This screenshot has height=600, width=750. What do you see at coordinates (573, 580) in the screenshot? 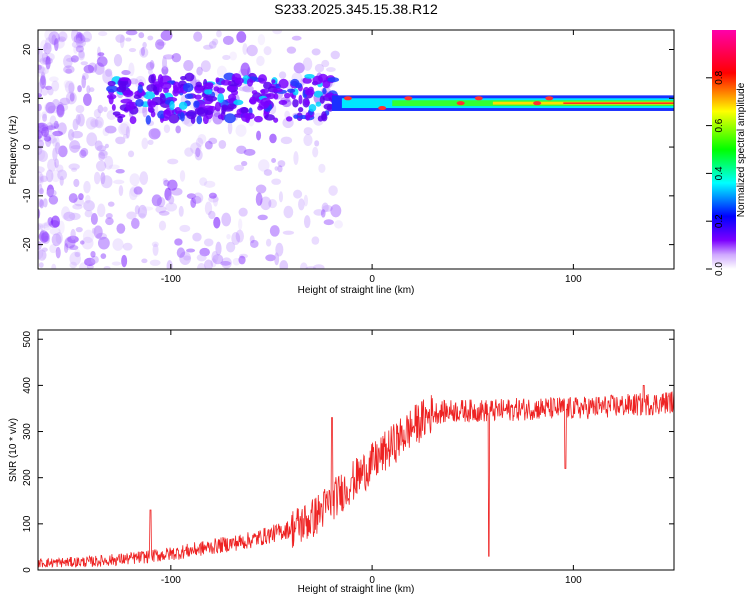
I see `snr-x-tick-label: 100` at bounding box center [573, 580].